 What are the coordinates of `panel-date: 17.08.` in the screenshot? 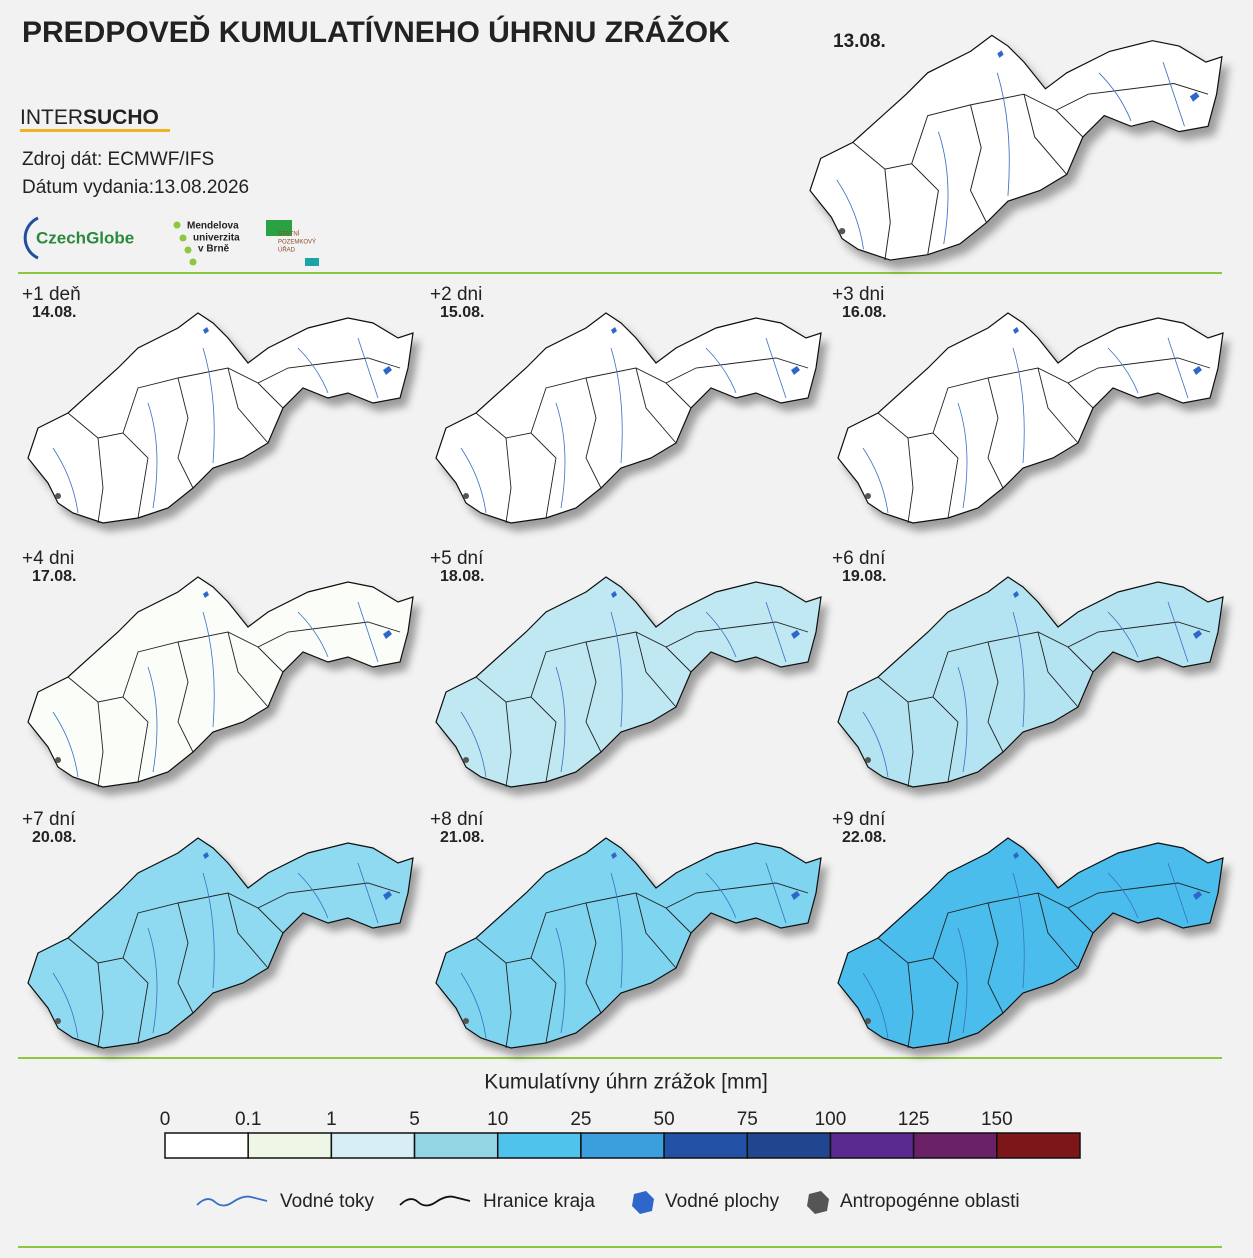 It's located at (54, 576).